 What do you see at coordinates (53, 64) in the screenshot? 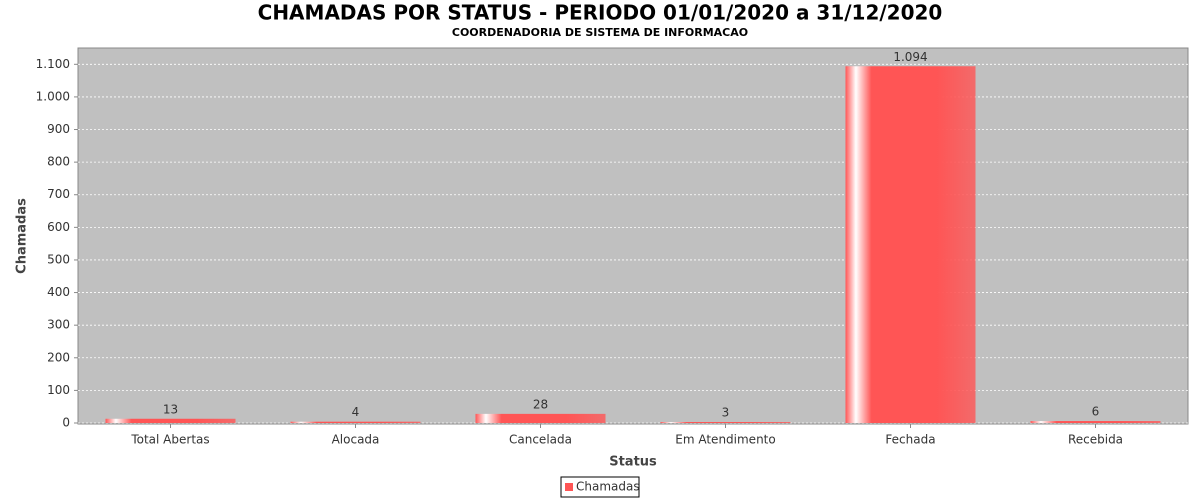
I see `y-tick-label: 1.100` at bounding box center [53, 64].